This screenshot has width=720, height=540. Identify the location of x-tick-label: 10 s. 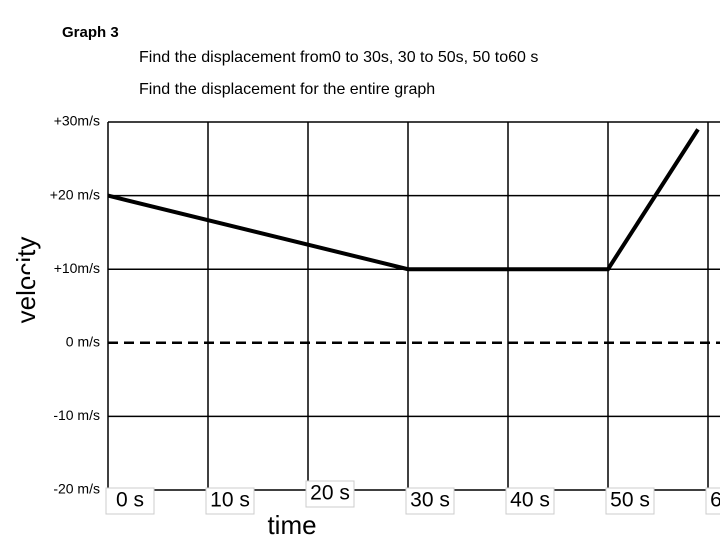
(230, 500).